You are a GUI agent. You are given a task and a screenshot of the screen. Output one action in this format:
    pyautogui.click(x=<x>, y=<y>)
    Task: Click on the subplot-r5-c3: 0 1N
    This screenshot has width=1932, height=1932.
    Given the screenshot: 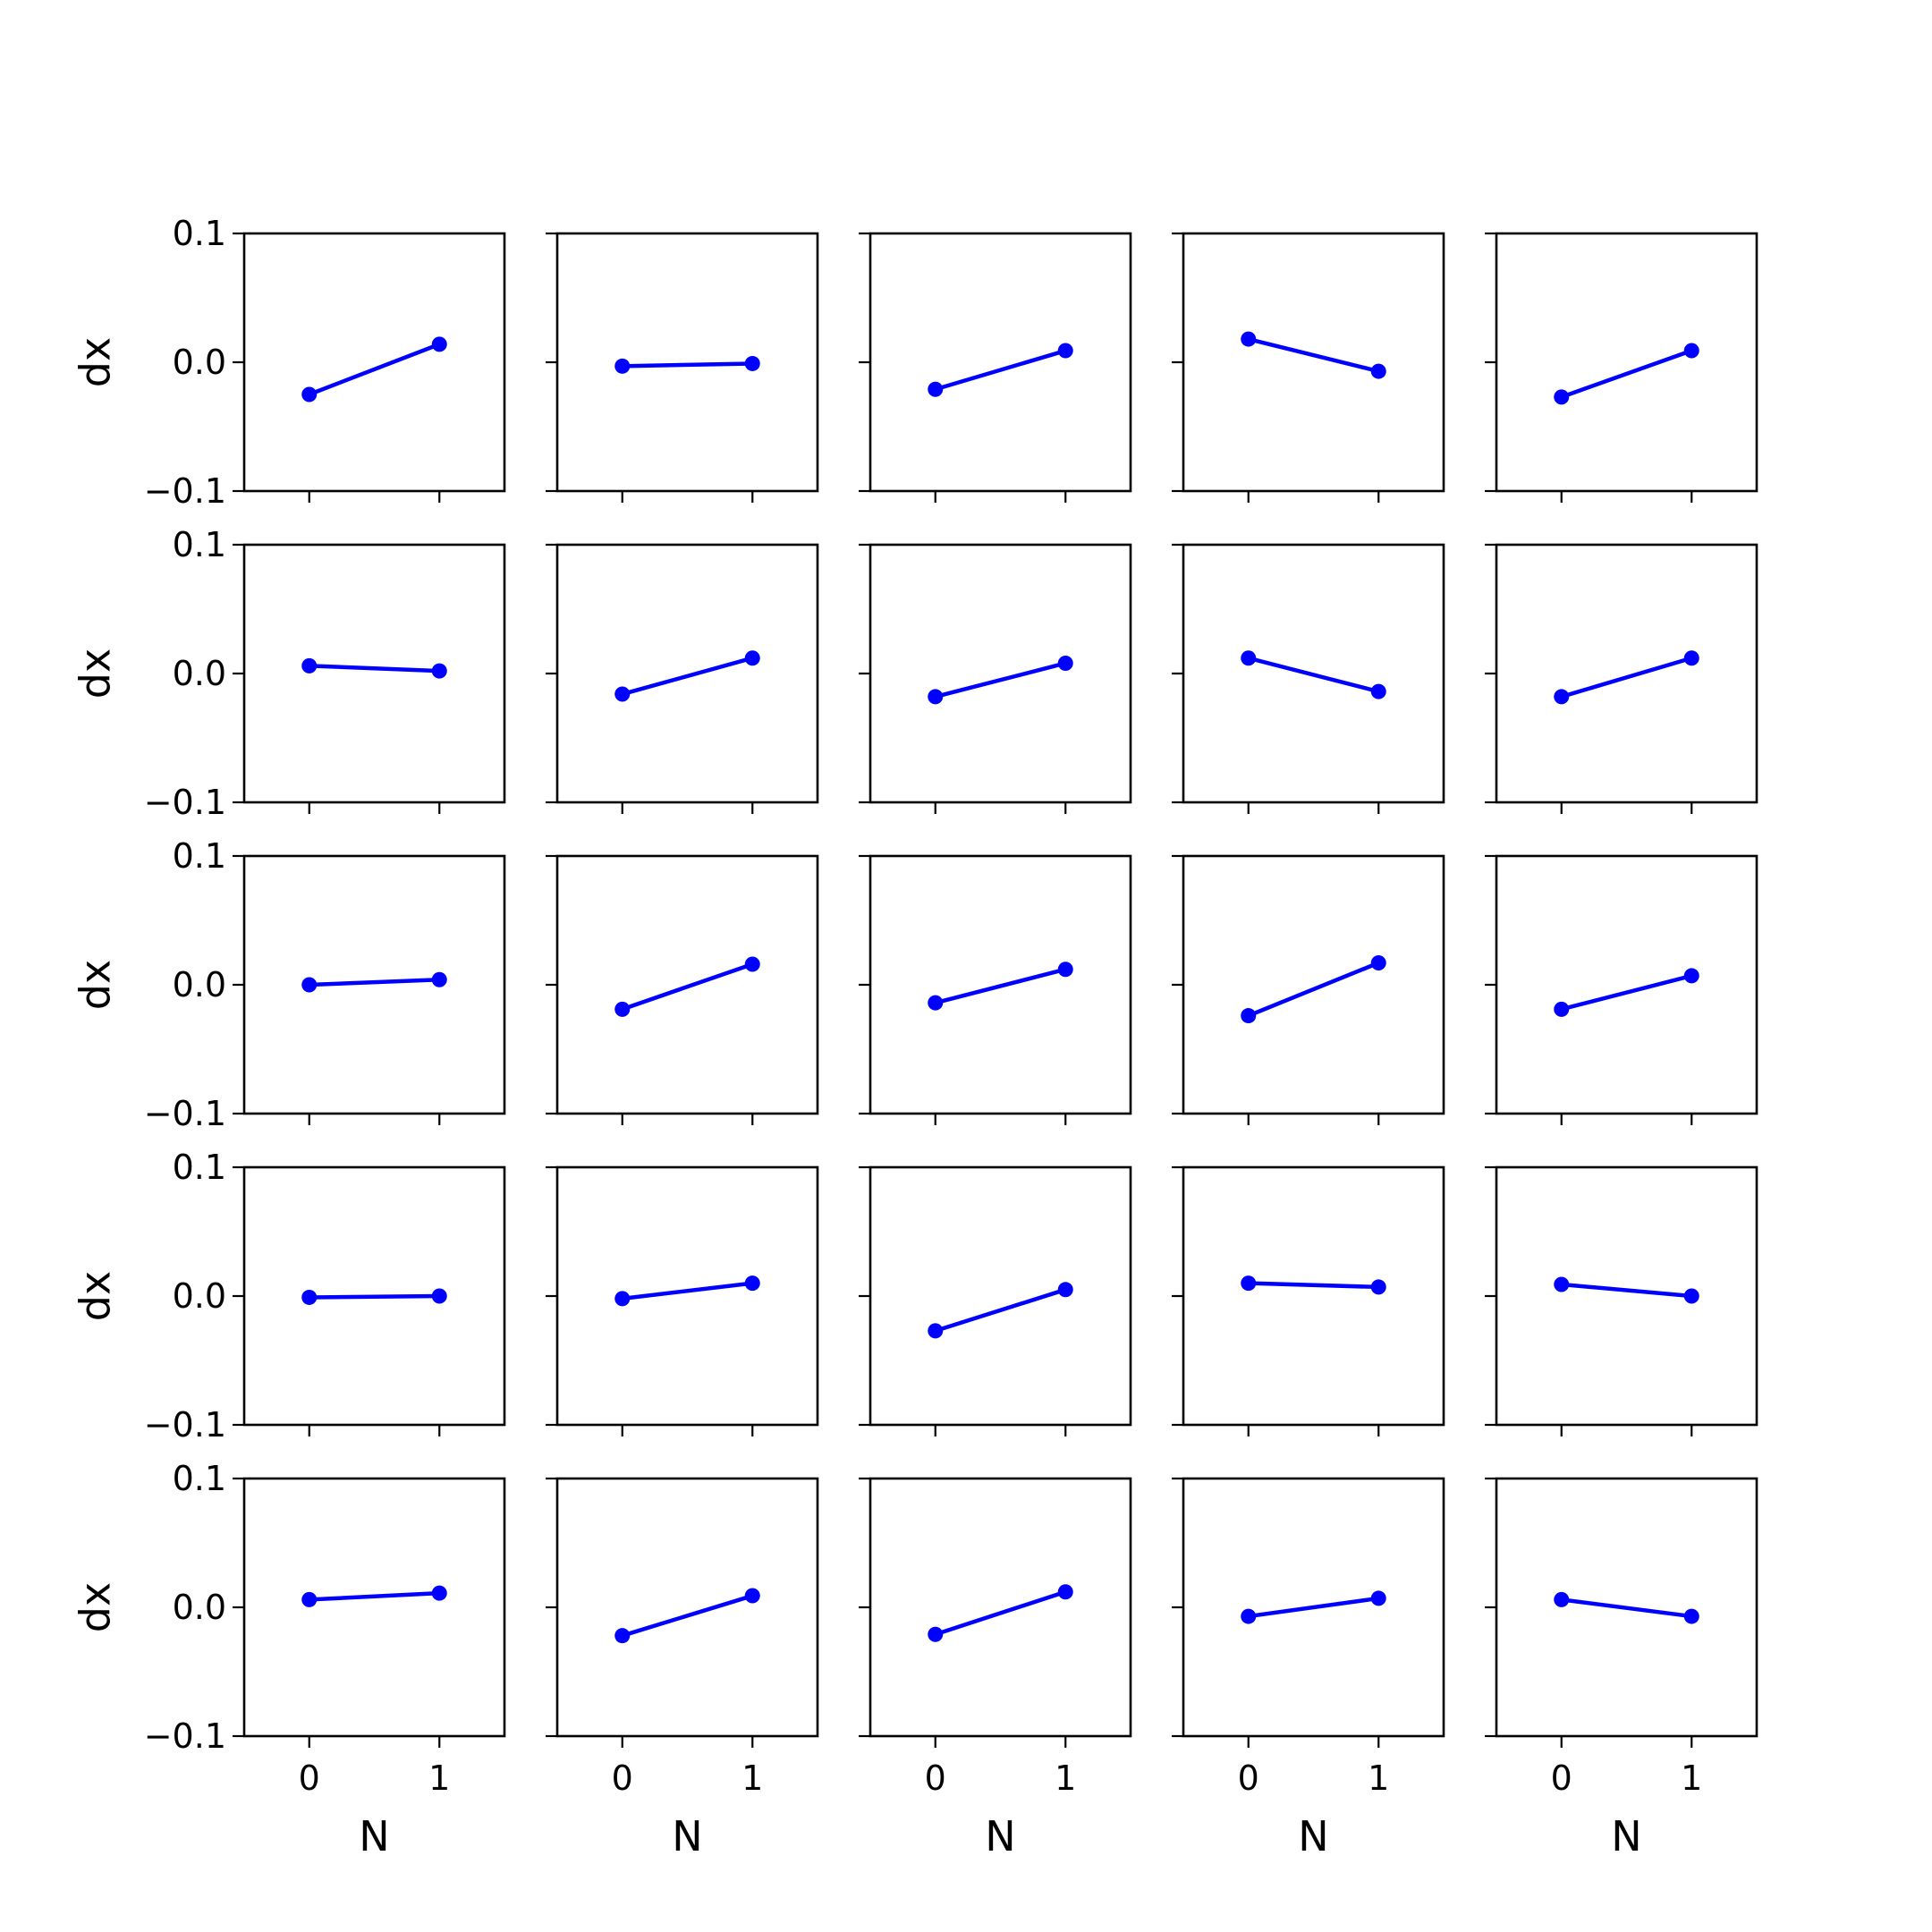 What is the action you would take?
    pyautogui.click(x=995, y=1668)
    